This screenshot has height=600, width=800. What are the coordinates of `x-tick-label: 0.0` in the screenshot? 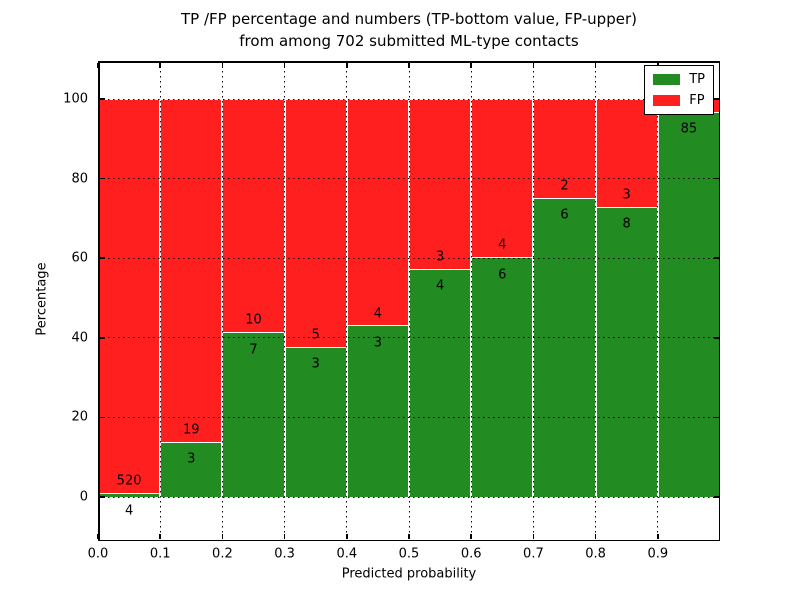 It's located at (98, 554).